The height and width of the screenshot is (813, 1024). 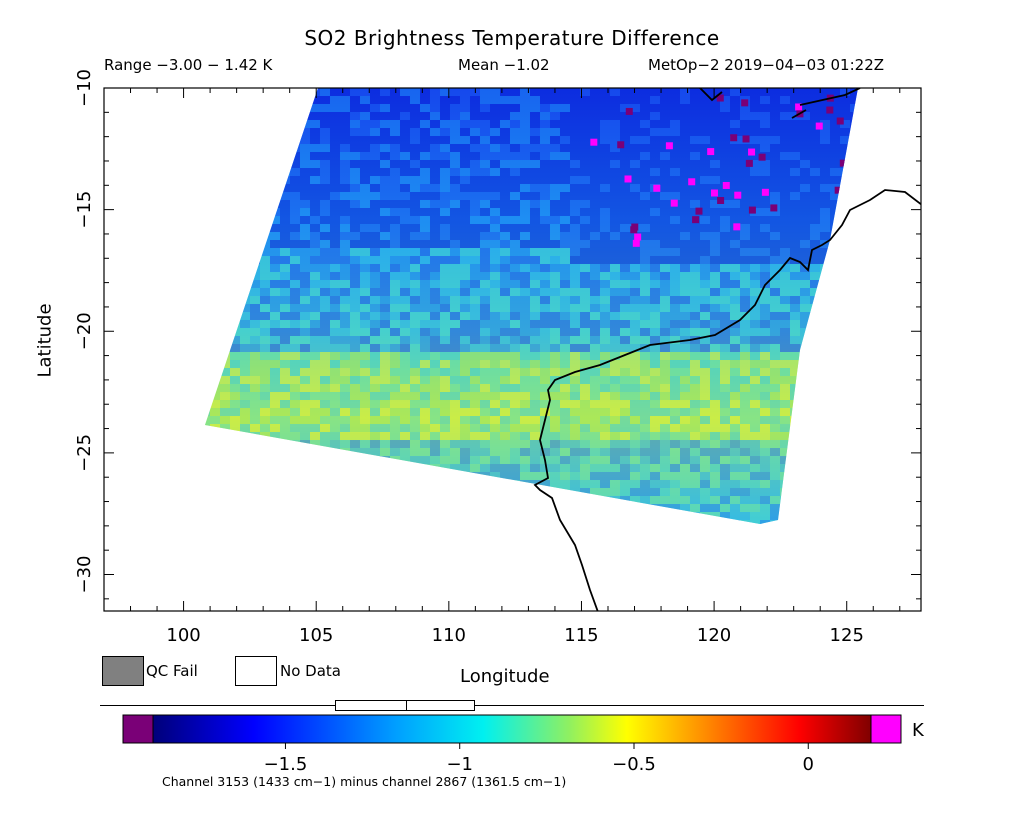 What do you see at coordinates (405, 705) in the screenshot?
I see `colorbar-range-slider` at bounding box center [405, 705].